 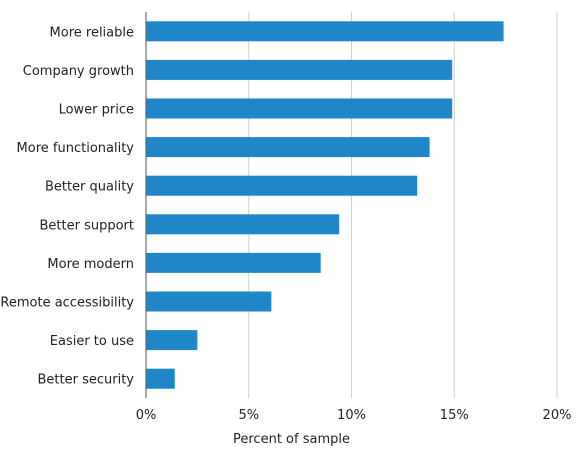 What do you see at coordinates (87, 225) in the screenshot?
I see `category-label: Better support` at bounding box center [87, 225].